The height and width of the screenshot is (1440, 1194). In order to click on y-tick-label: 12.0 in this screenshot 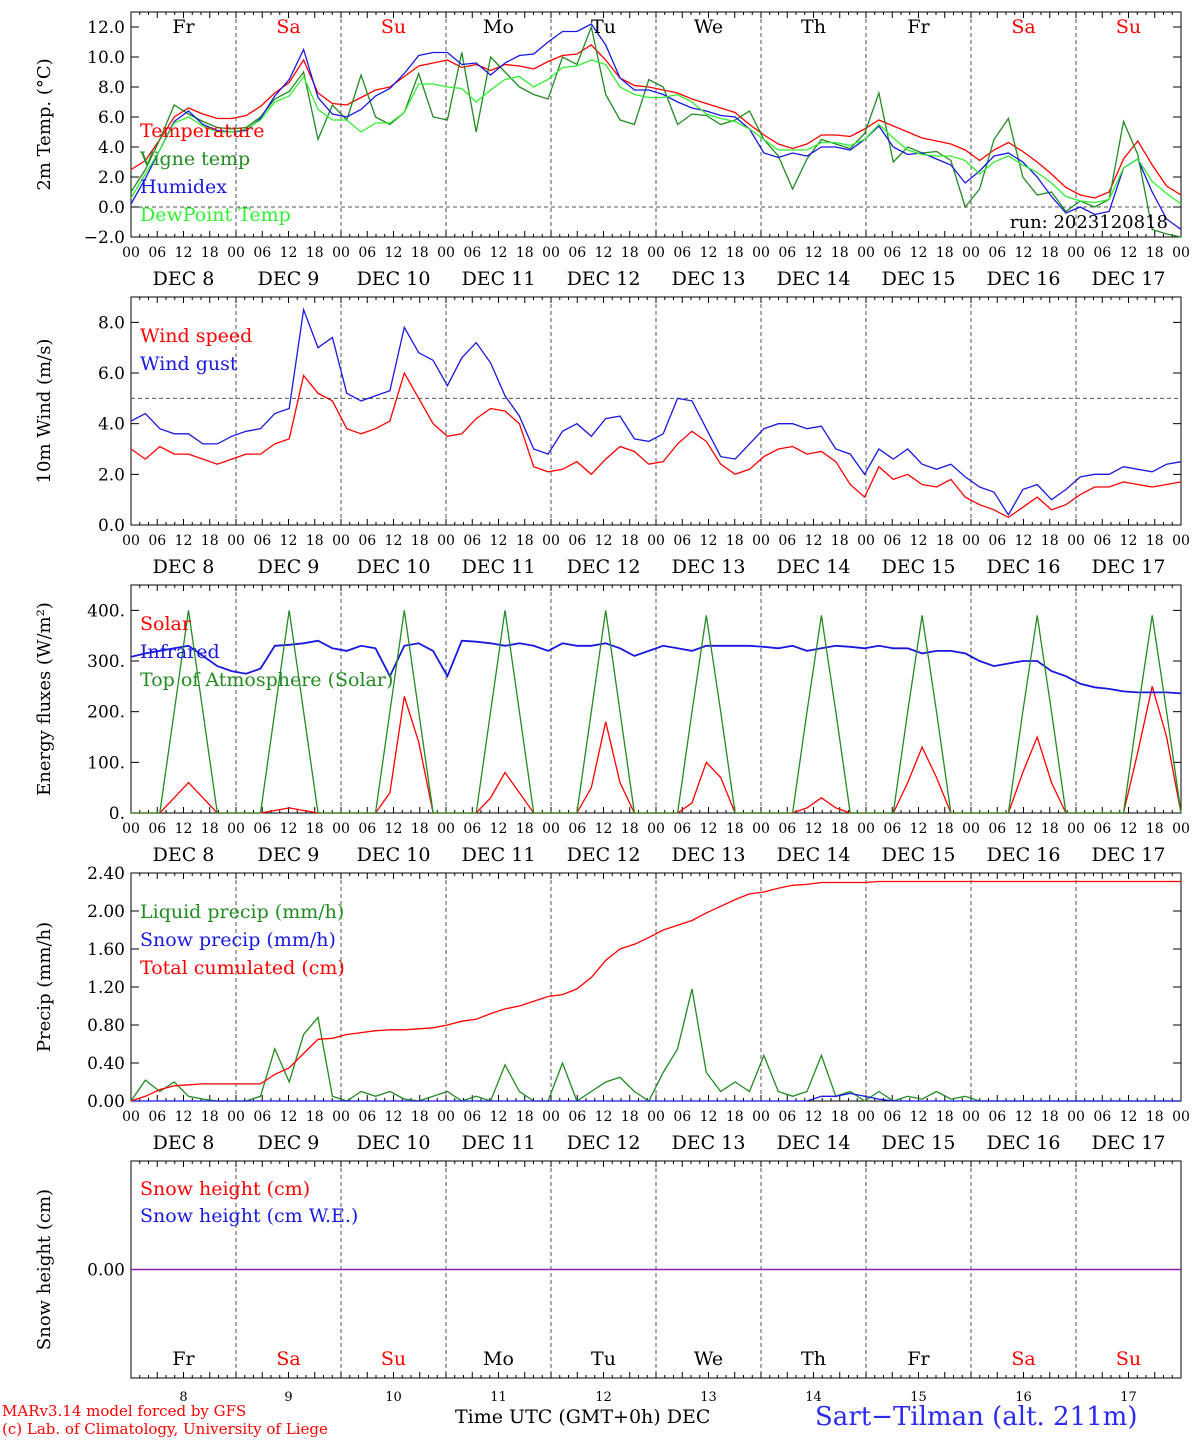, I will do `click(106, 28)`.